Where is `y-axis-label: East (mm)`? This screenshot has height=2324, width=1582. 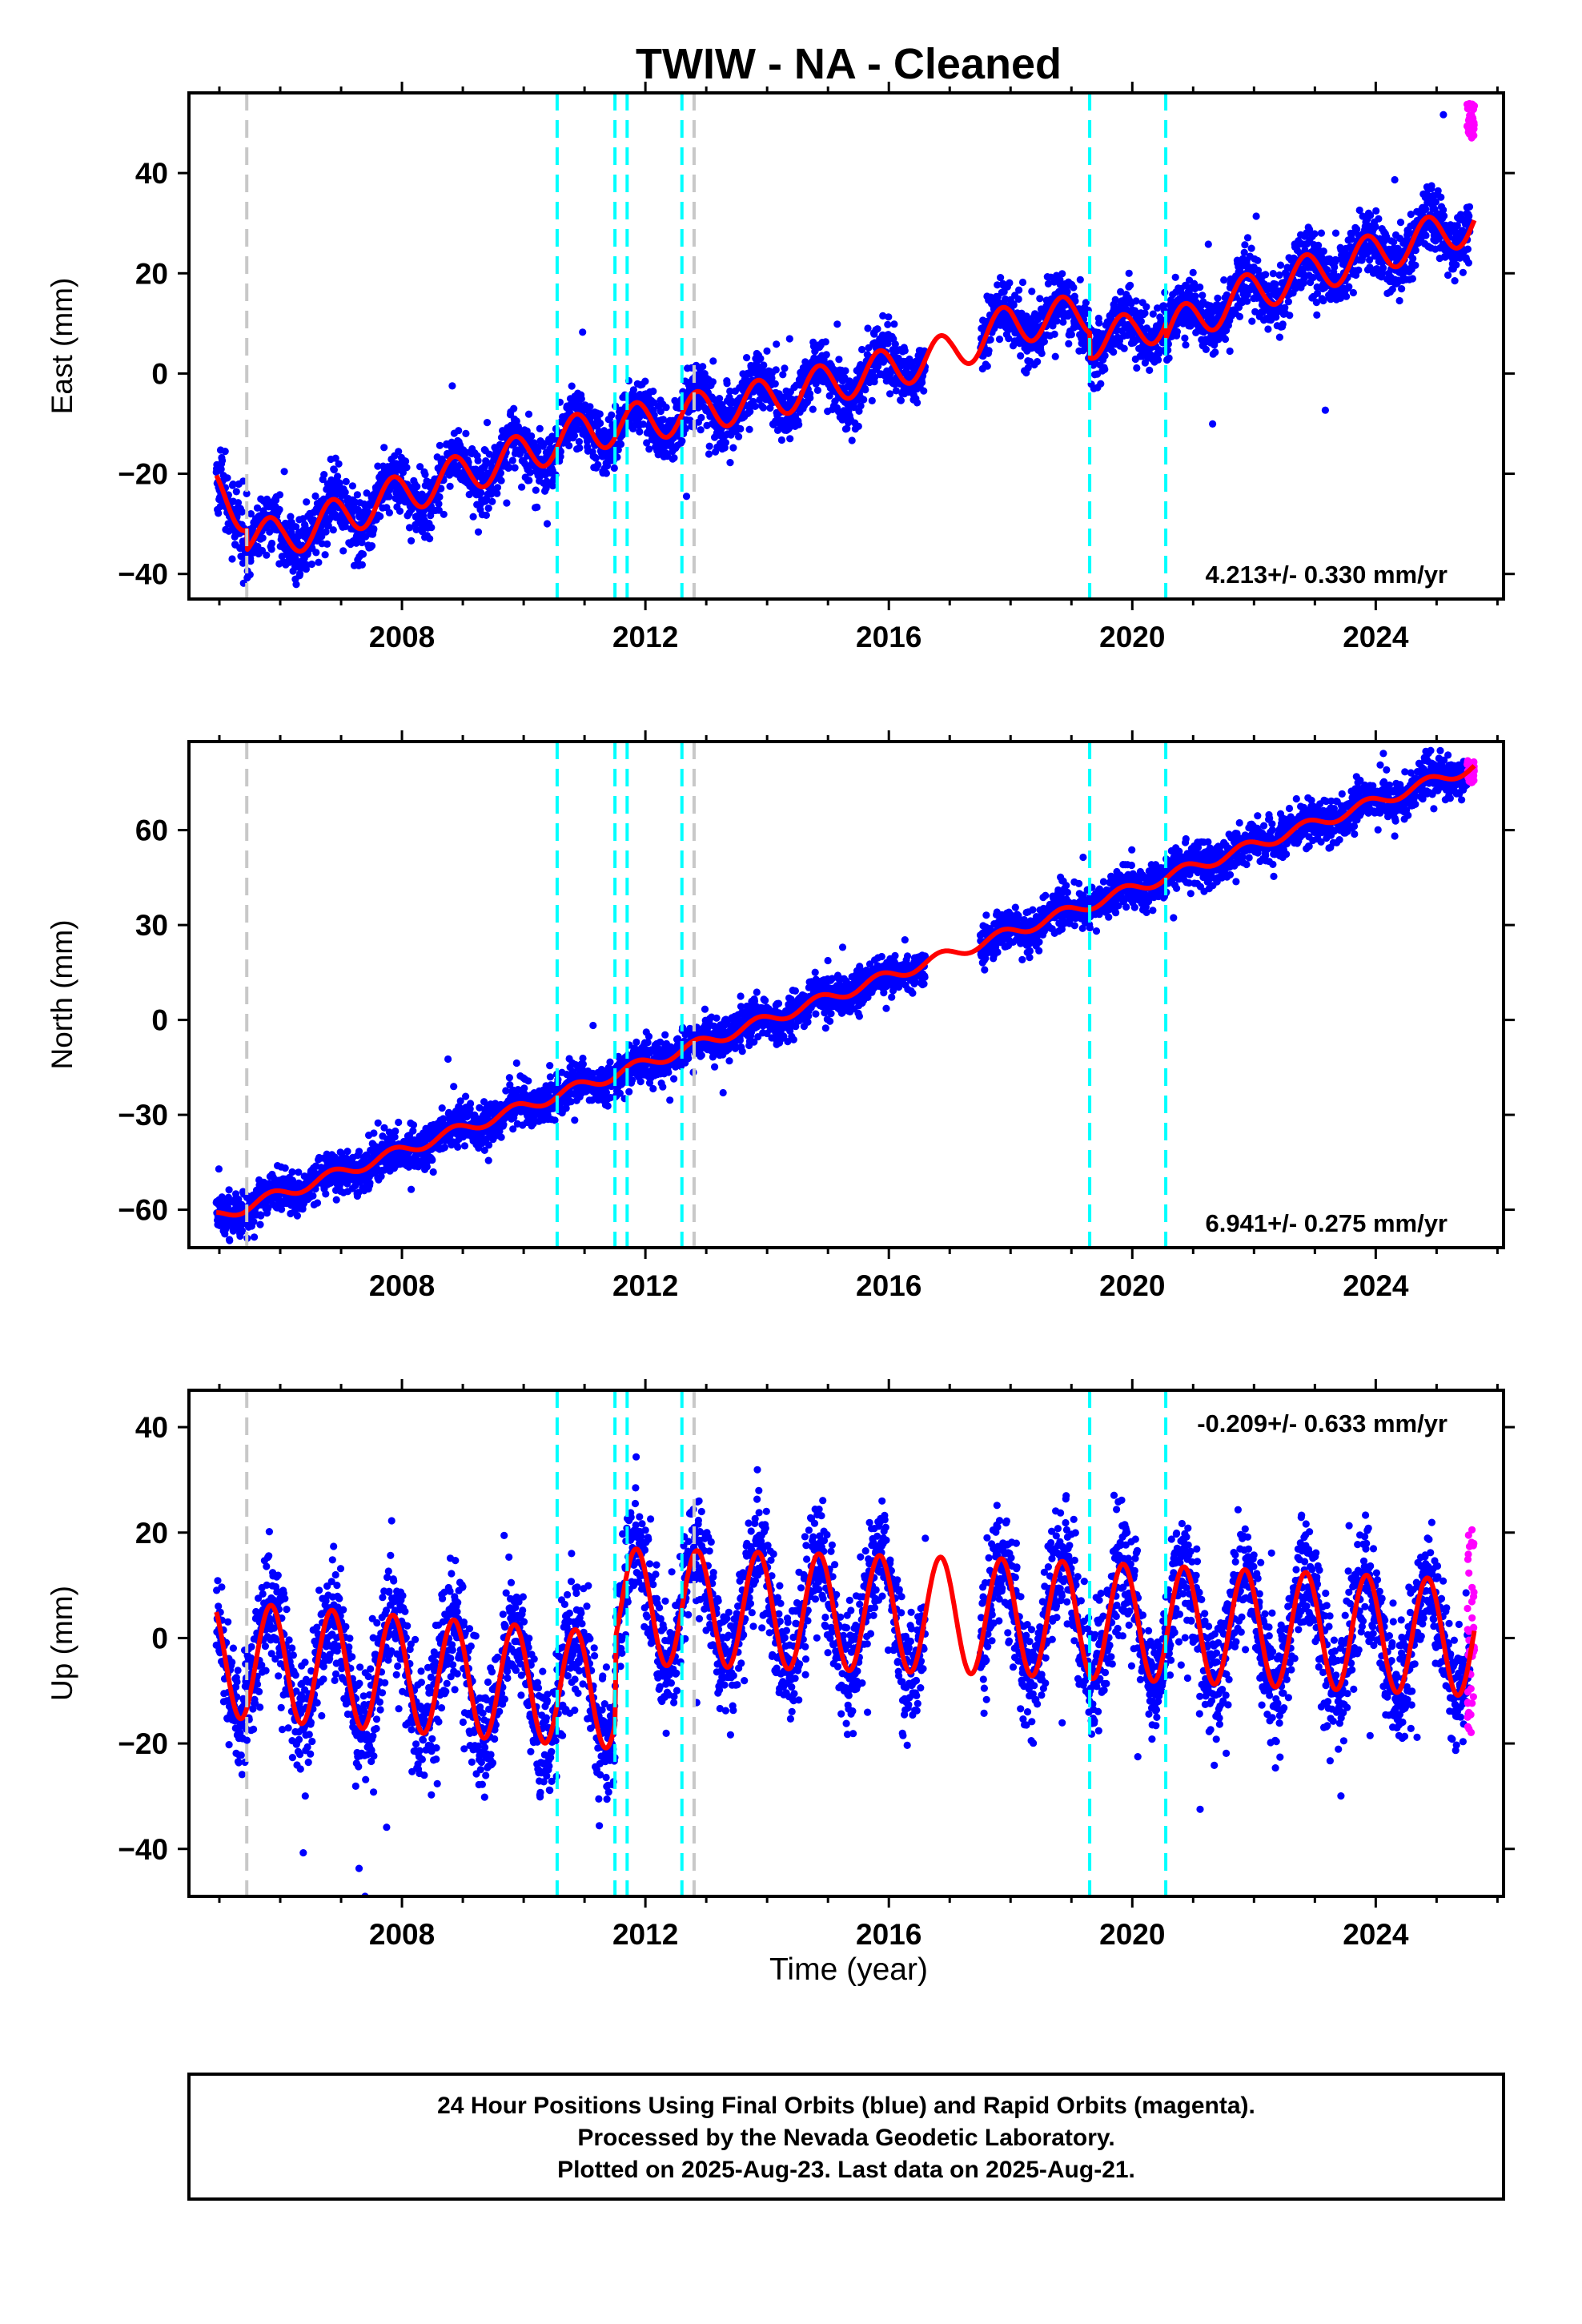
y-axis-label: East (mm) is located at coordinates (62, 346).